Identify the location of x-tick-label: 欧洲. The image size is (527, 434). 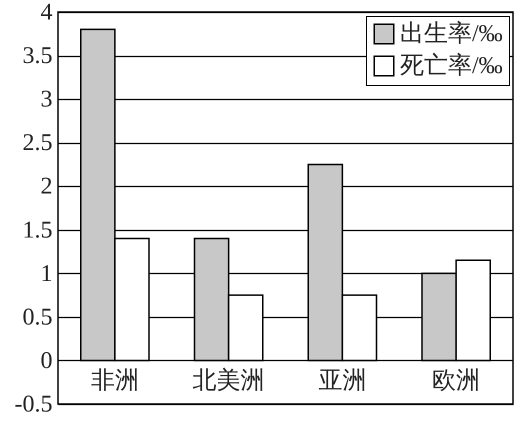
(456, 381).